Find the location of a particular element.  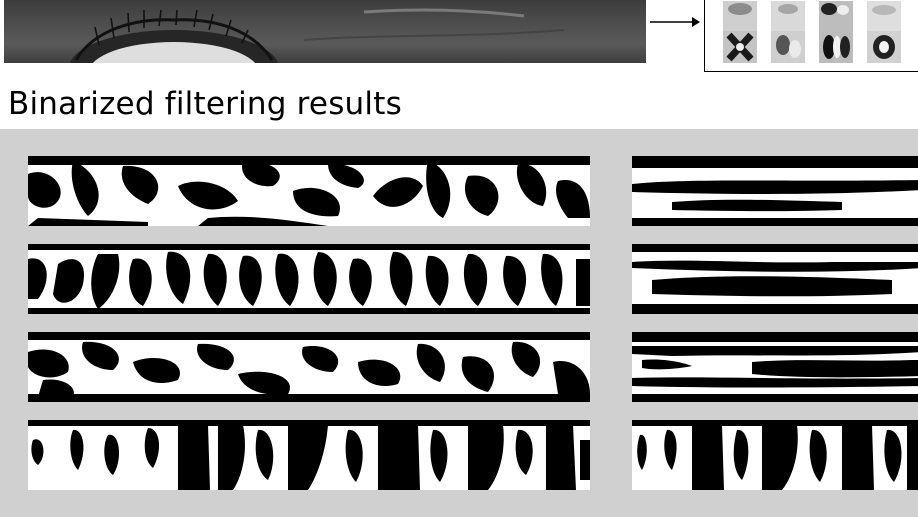

right-arrow-icon is located at coordinates (675, 22).